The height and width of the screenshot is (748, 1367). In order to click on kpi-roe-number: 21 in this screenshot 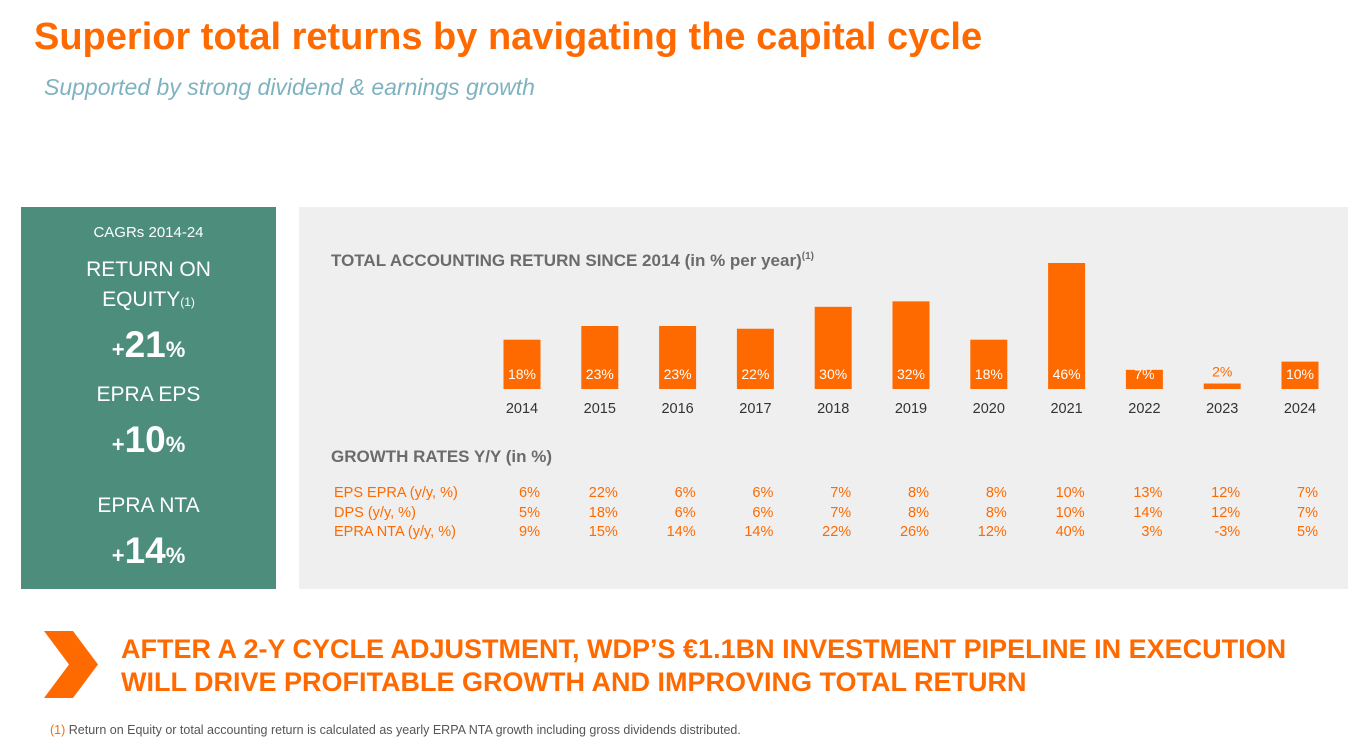, I will do `click(145, 344)`.